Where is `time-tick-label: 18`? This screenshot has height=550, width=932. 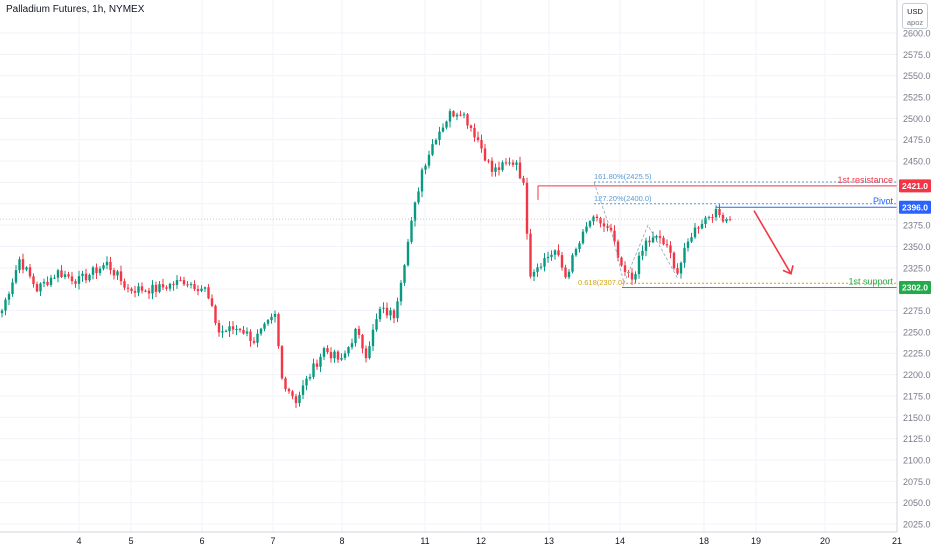
time-tick-label: 18 is located at coordinates (704, 541).